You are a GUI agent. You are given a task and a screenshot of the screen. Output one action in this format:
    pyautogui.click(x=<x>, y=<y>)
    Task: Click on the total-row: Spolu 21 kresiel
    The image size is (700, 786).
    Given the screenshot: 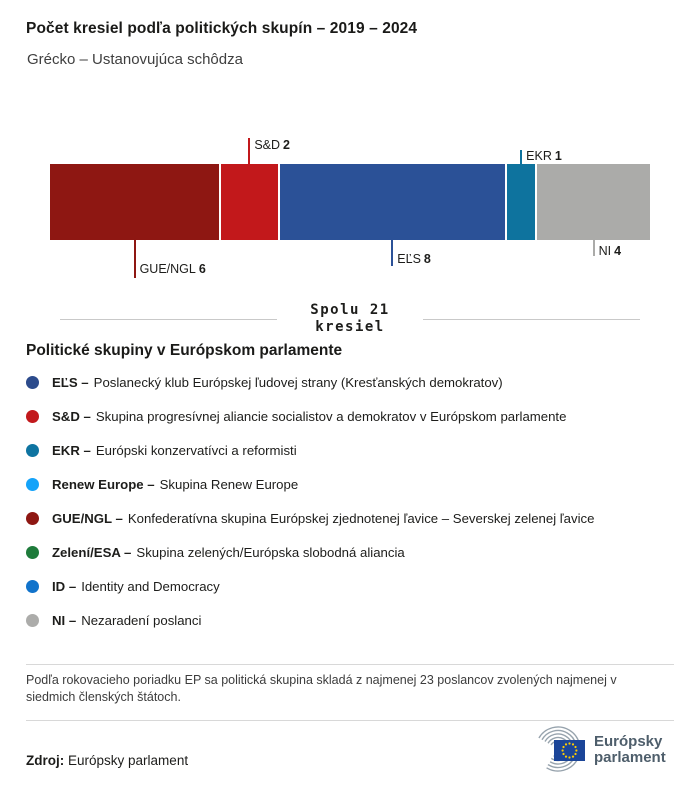 What is the action you would take?
    pyautogui.click(x=350, y=319)
    